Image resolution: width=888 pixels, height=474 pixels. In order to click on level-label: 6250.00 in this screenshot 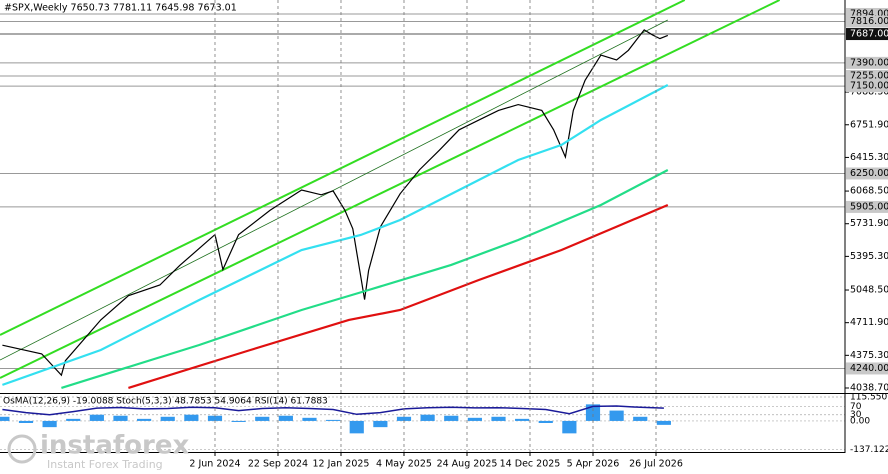, I will do `click(869, 173)`.